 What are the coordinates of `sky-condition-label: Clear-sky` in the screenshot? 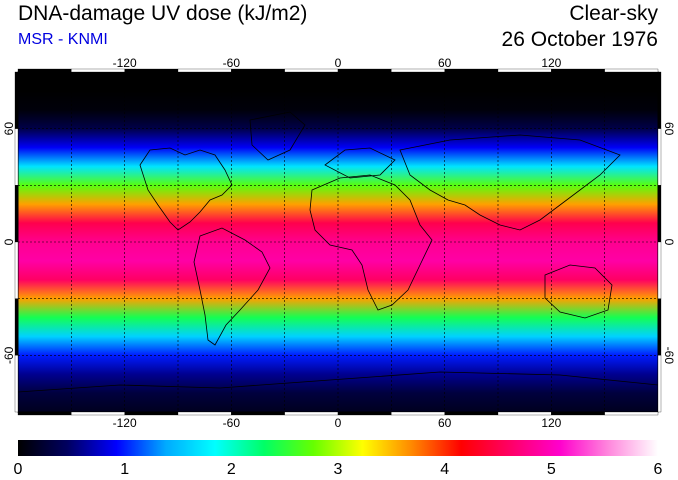 It's located at (613, 13).